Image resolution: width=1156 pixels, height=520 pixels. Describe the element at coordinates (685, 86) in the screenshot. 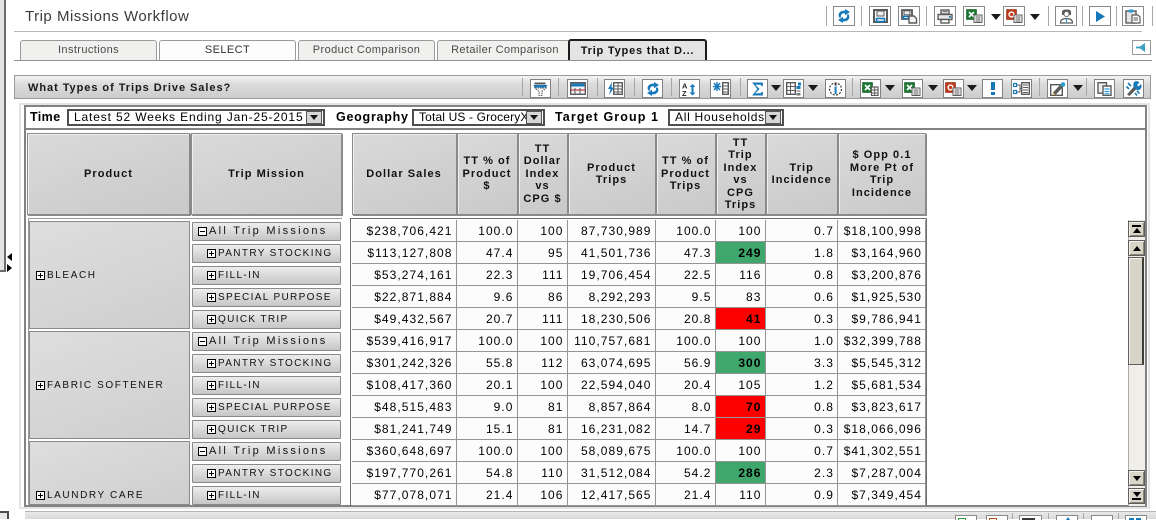

I see `svg-text: A` at that location.